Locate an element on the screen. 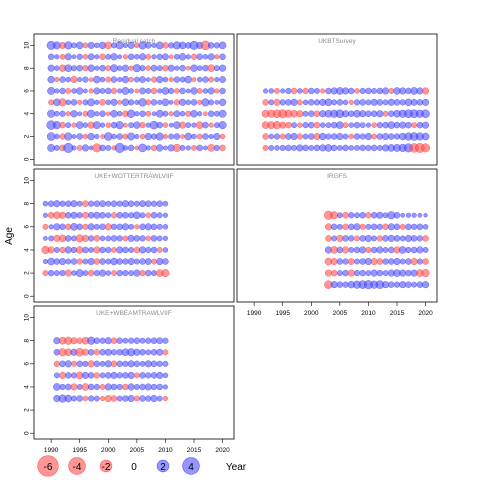 This screenshot has width=480, height=480. y-tick-label: 2 is located at coordinates (26, 410).